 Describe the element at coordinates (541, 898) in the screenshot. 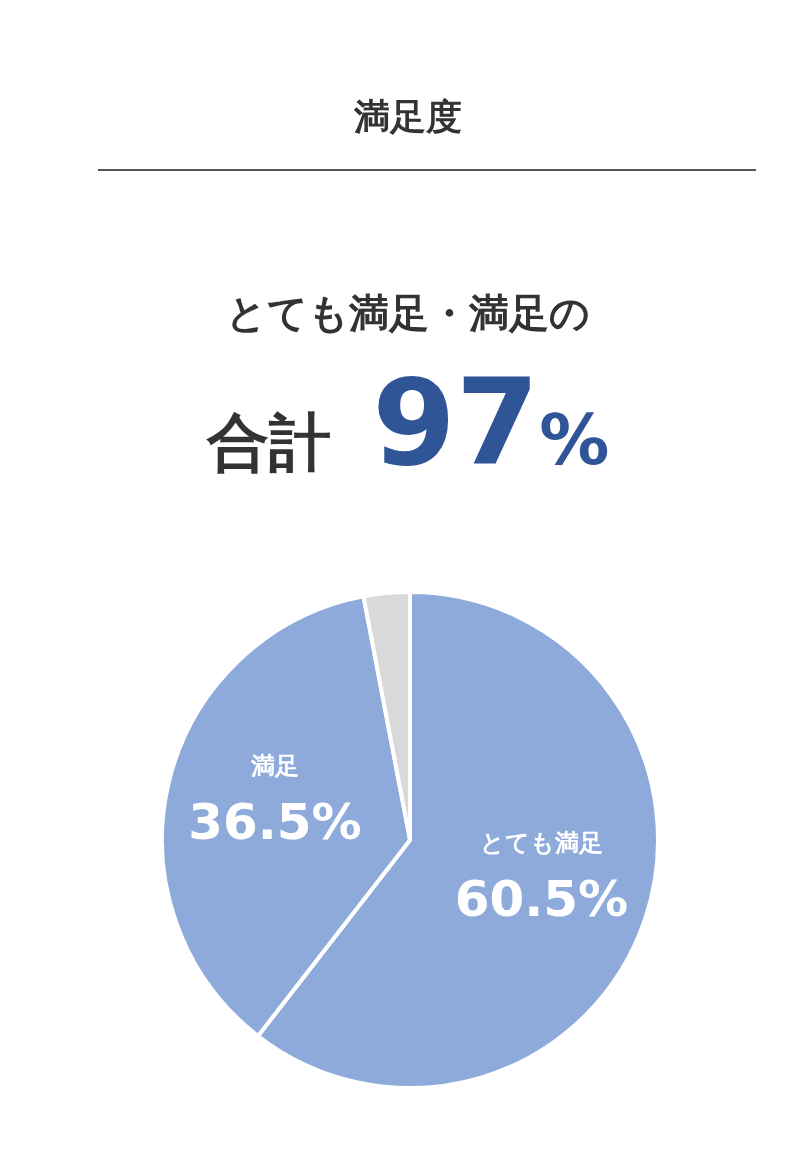

I see `data-label: 60.5%` at that location.